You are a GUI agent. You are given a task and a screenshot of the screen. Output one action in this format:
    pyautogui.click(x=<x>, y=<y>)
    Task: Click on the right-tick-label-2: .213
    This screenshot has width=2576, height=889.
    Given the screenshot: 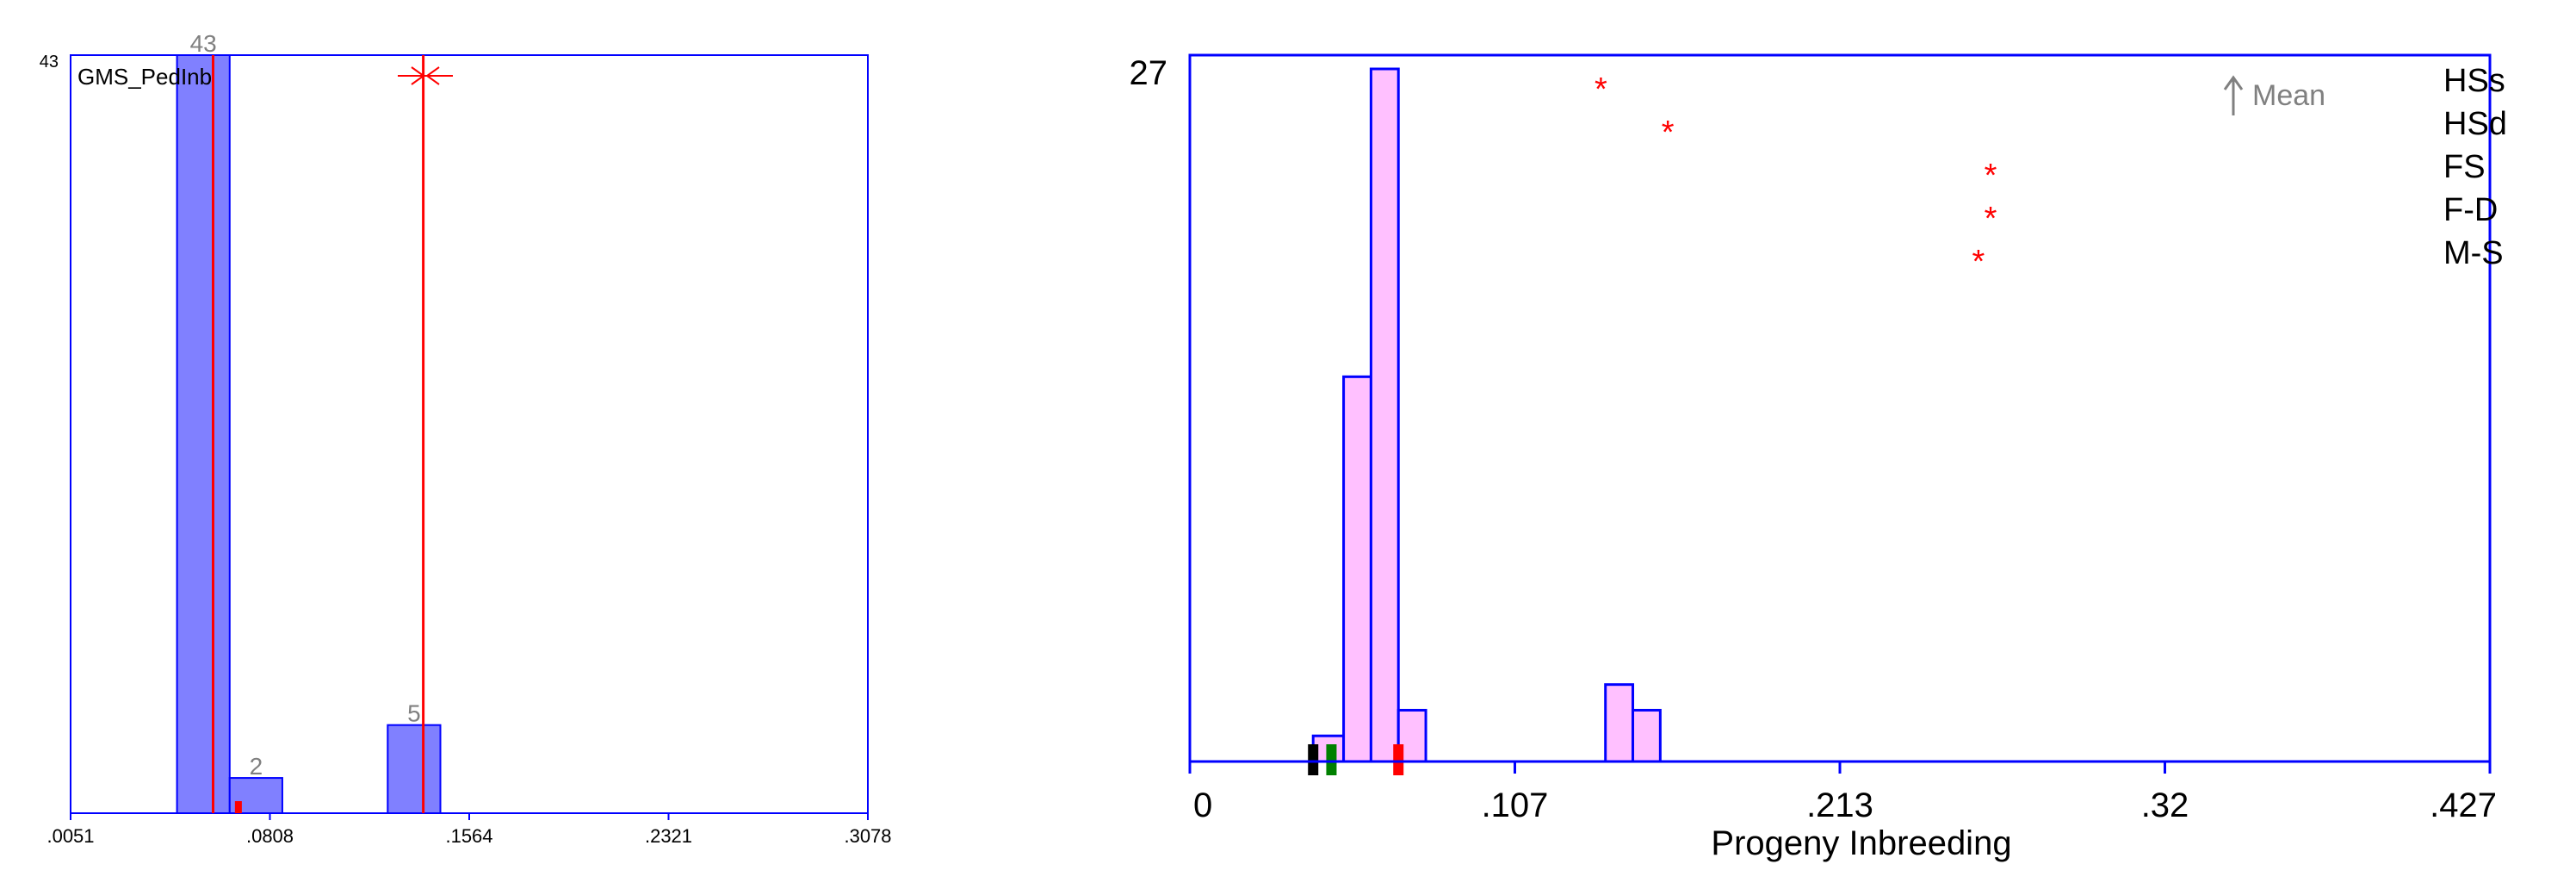 What is the action you would take?
    pyautogui.click(x=1839, y=805)
    